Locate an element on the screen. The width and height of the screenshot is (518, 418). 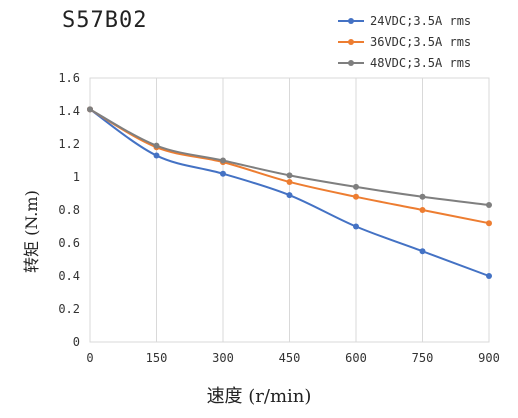
legend-label-24vdc: 24VDC;3.5A rms is located at coordinates (421, 20).